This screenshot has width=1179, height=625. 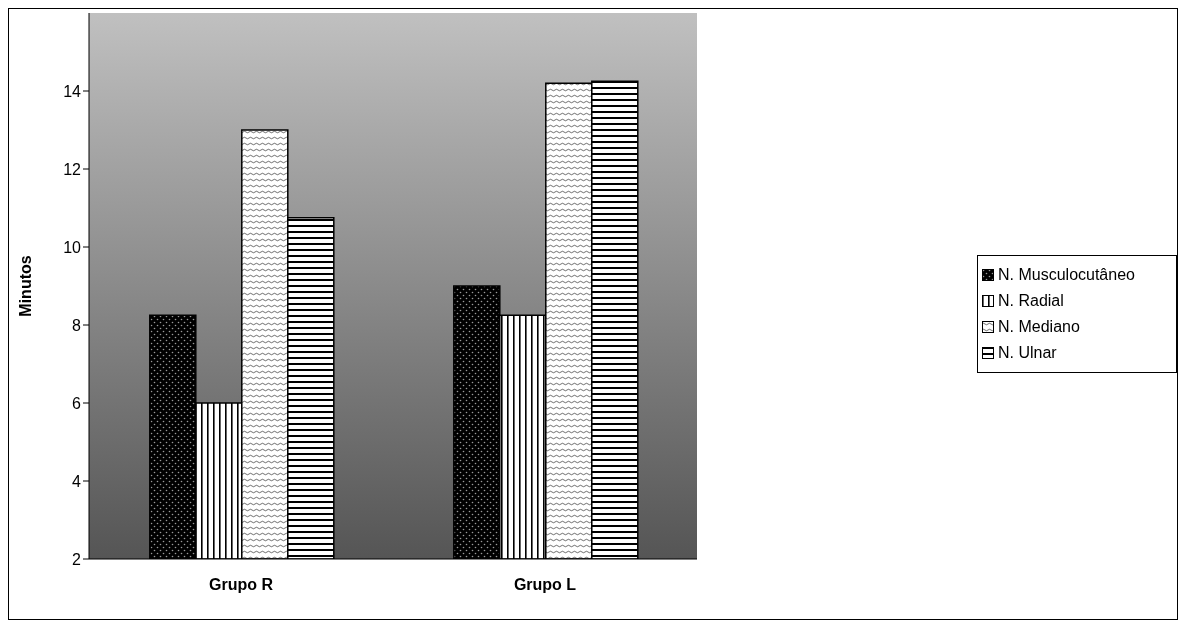 What do you see at coordinates (1031, 301) in the screenshot?
I see `legend-label: N. Radial` at bounding box center [1031, 301].